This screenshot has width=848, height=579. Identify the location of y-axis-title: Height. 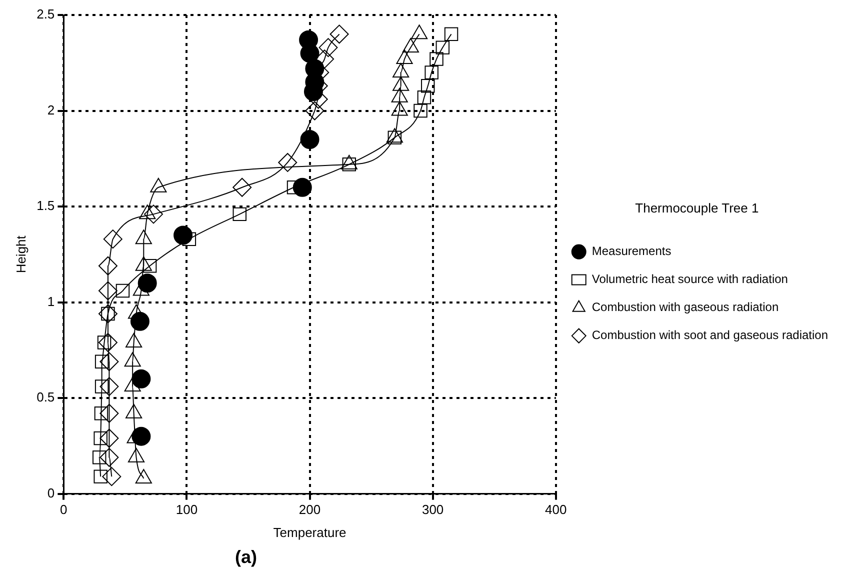
(20, 254).